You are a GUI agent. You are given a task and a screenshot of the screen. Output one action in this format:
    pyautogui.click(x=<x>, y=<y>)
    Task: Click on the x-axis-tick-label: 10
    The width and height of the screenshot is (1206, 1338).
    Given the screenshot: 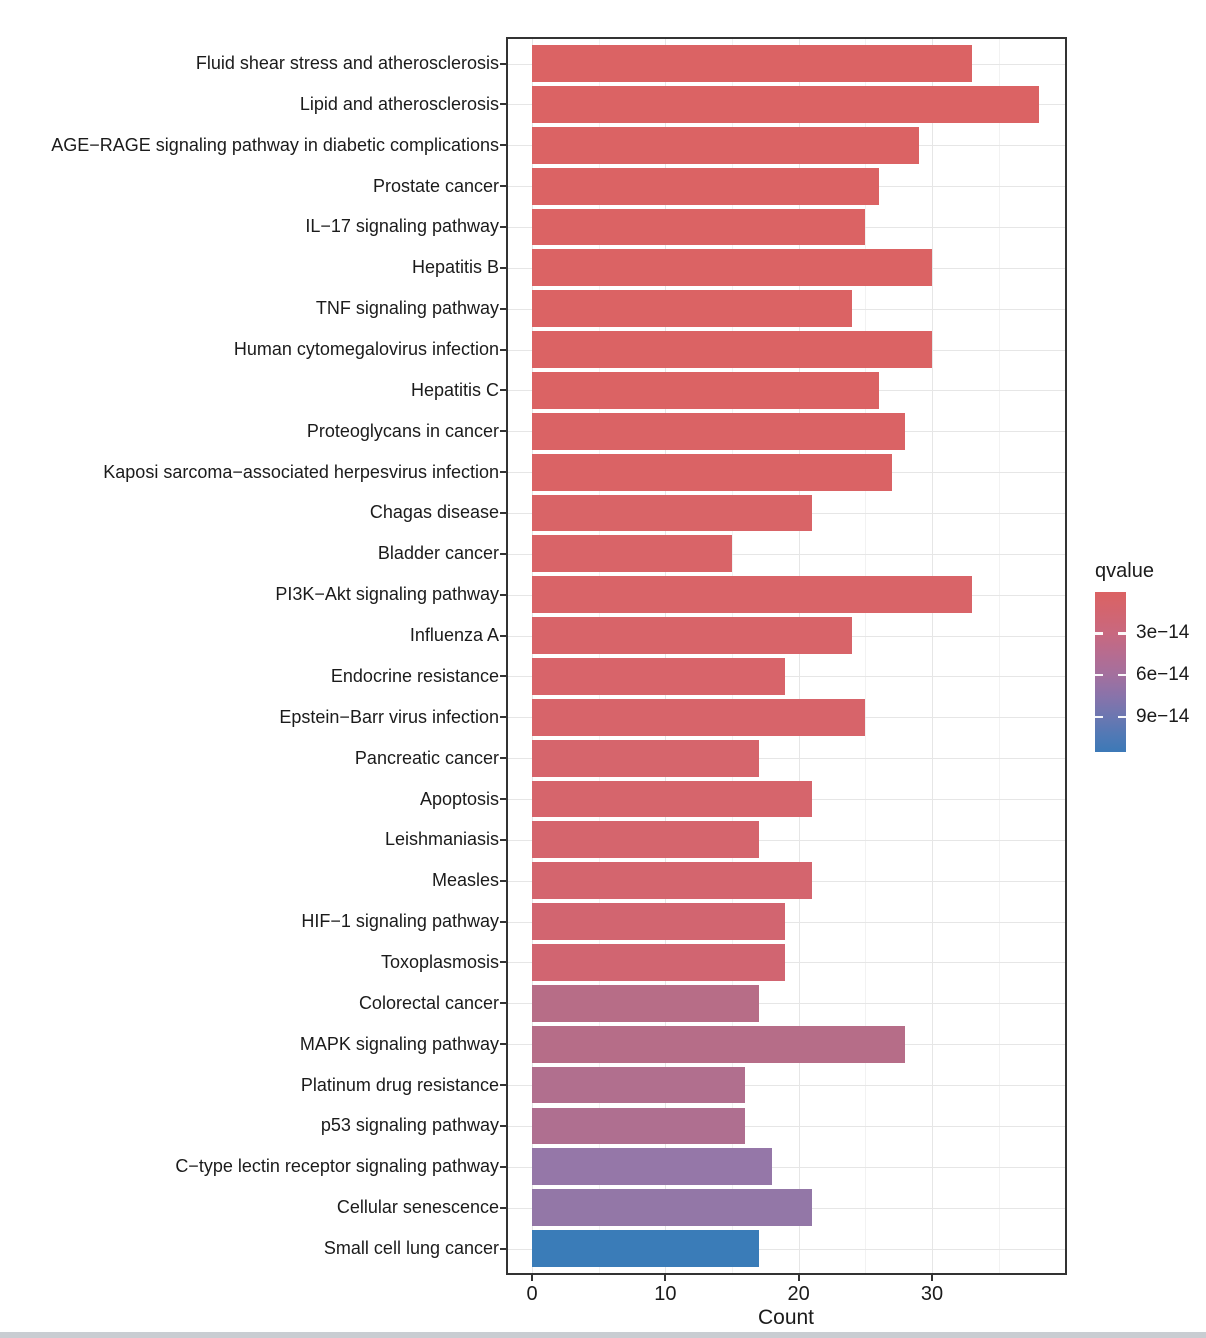 What is the action you would take?
    pyautogui.click(x=665, y=1294)
    